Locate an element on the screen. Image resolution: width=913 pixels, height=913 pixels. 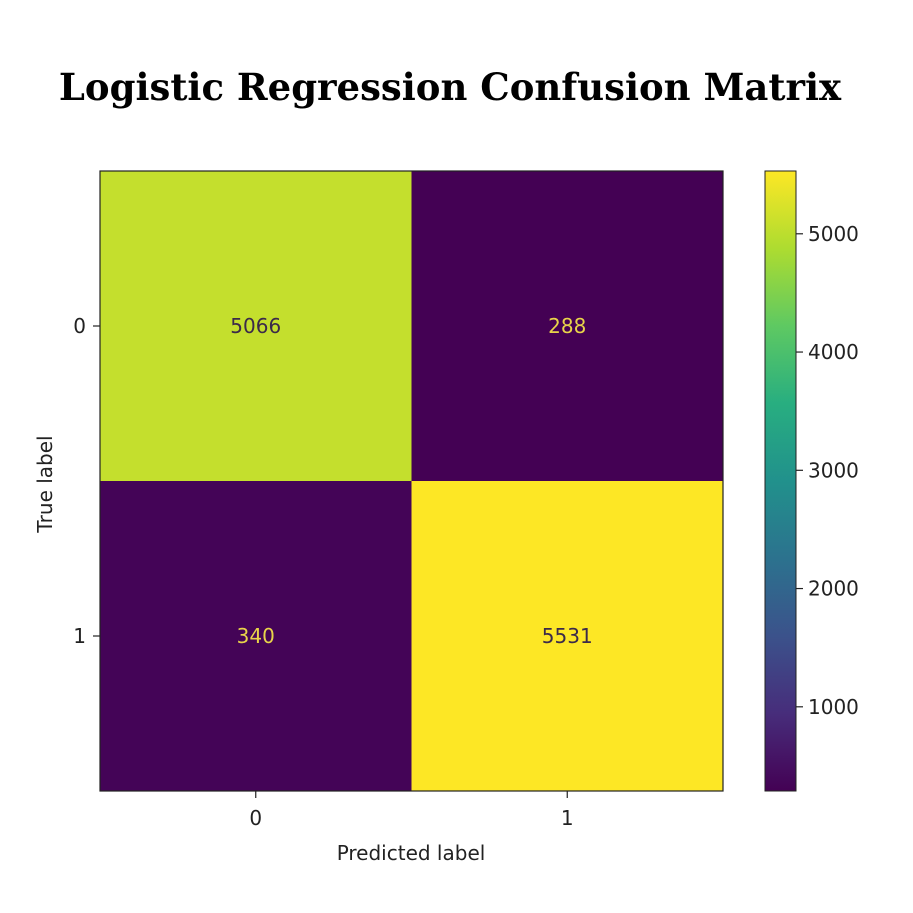
cell-value-label: 288 is located at coordinates (567, 326).